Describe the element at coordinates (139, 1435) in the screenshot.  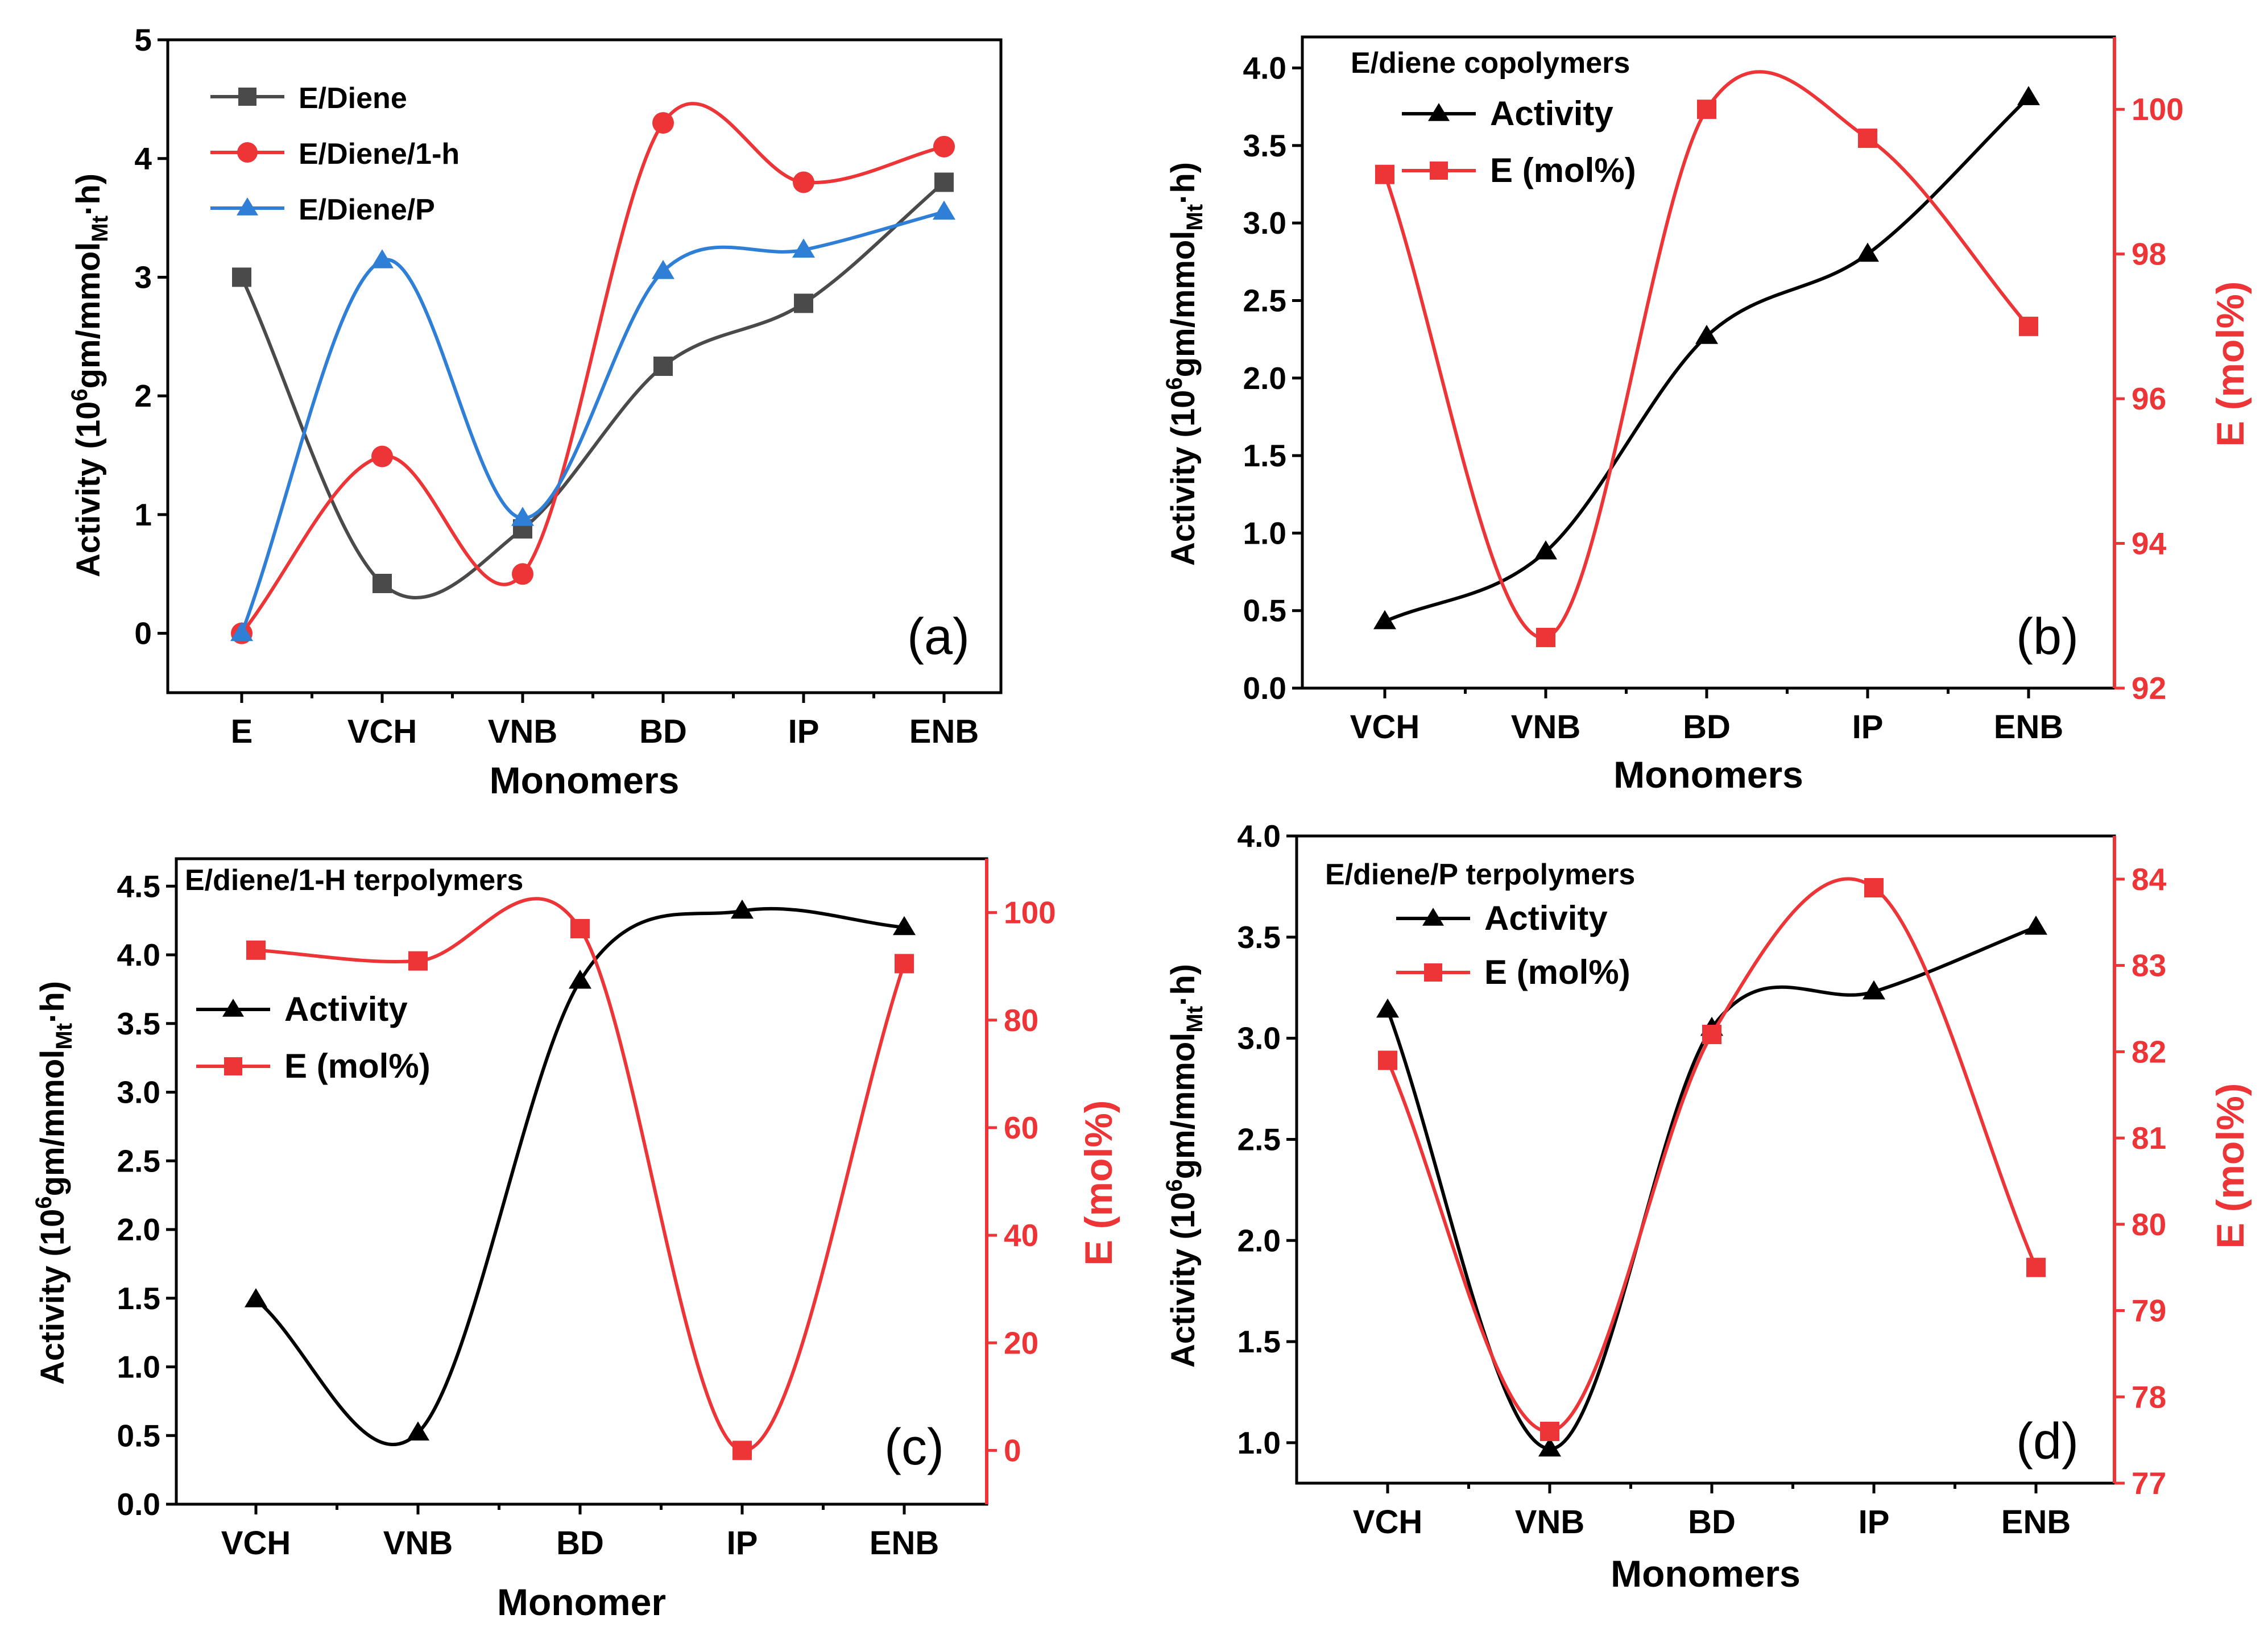
I see `y-tick-label: 0.5` at that location.